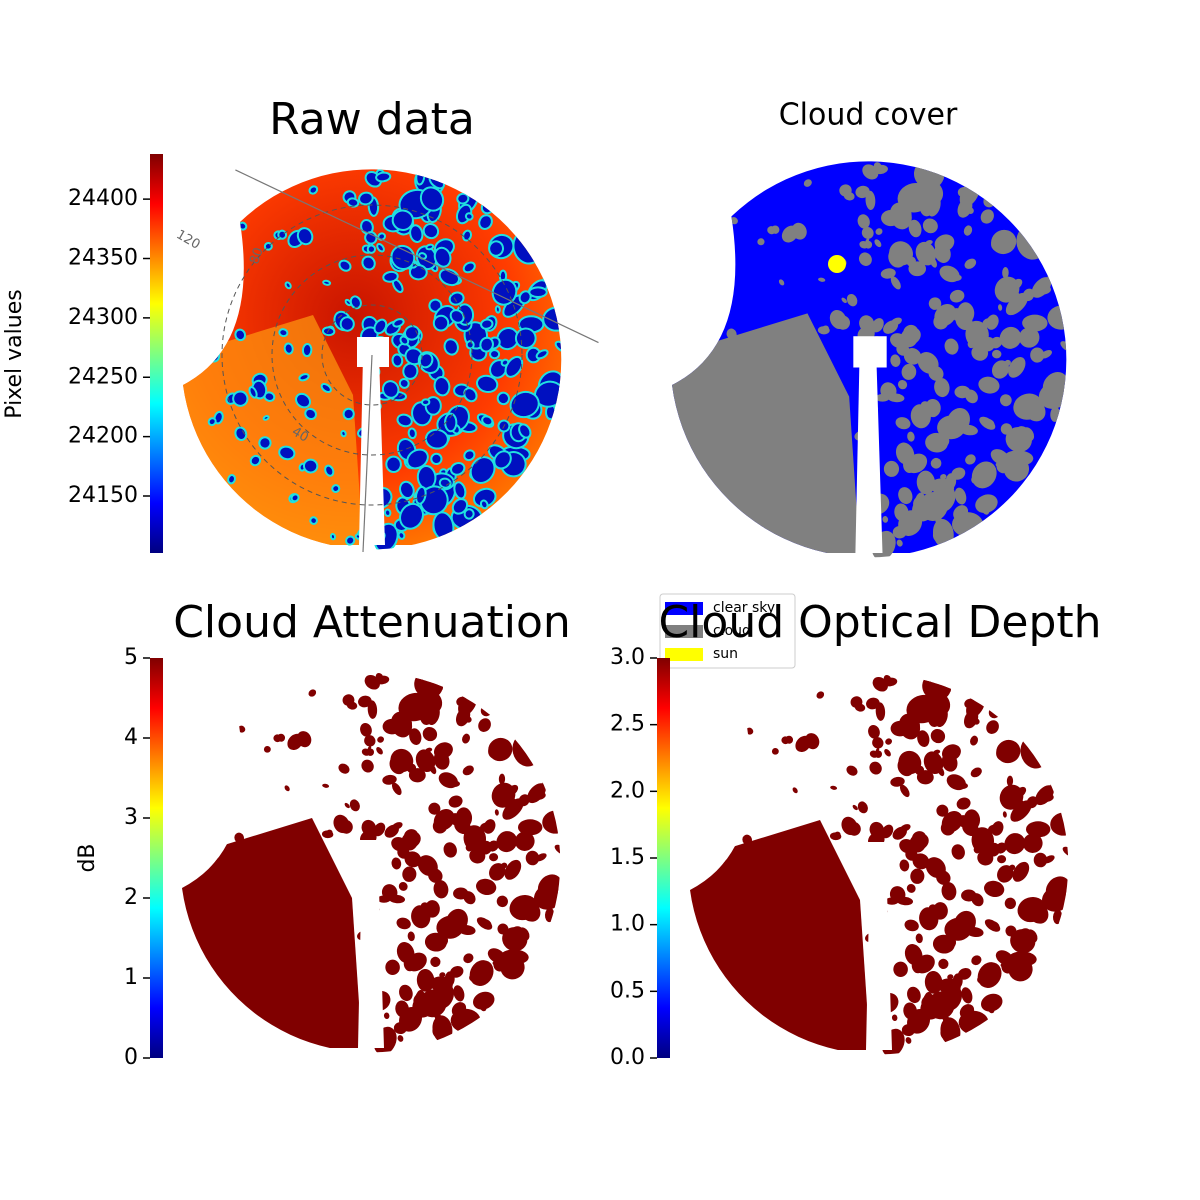 The image size is (1200, 1200). Describe the element at coordinates (868, 115) in the screenshot. I see `panel-title: Cloud cover` at that location.